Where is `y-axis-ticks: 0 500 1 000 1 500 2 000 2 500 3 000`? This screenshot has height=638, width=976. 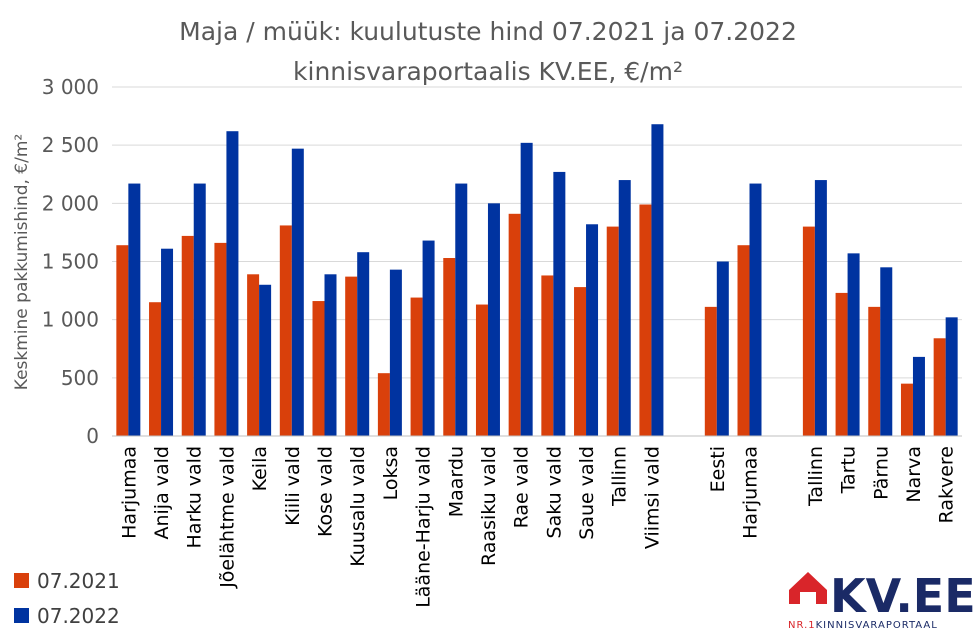 y-axis-ticks: 0 500 1 000 1 500 2 000 2 500 3 000 is located at coordinates (70, 261).